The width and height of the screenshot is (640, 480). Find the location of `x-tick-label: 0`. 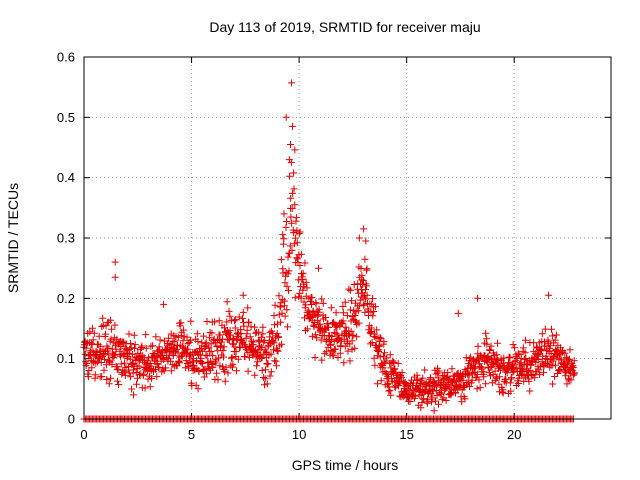

x-tick-label: 0 is located at coordinates (83, 434).